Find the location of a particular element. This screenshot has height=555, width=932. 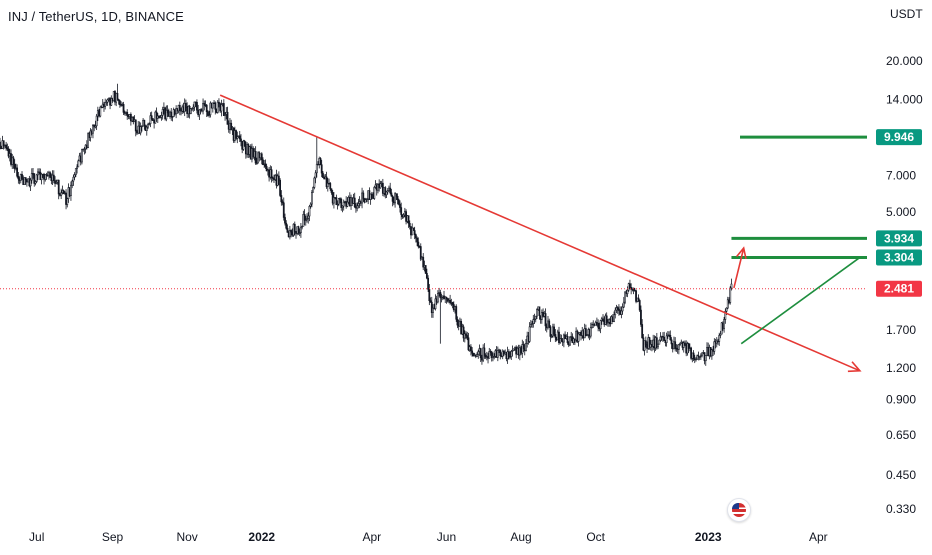

level-tag-2: 3.304 is located at coordinates (899, 257).